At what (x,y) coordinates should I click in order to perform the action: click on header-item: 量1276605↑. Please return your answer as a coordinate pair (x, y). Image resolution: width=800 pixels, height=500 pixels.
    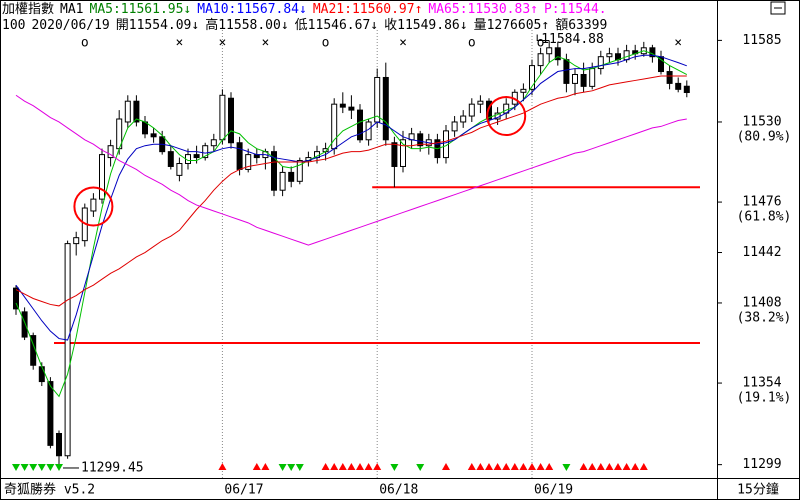
    Looking at the image, I should click on (512, 25).